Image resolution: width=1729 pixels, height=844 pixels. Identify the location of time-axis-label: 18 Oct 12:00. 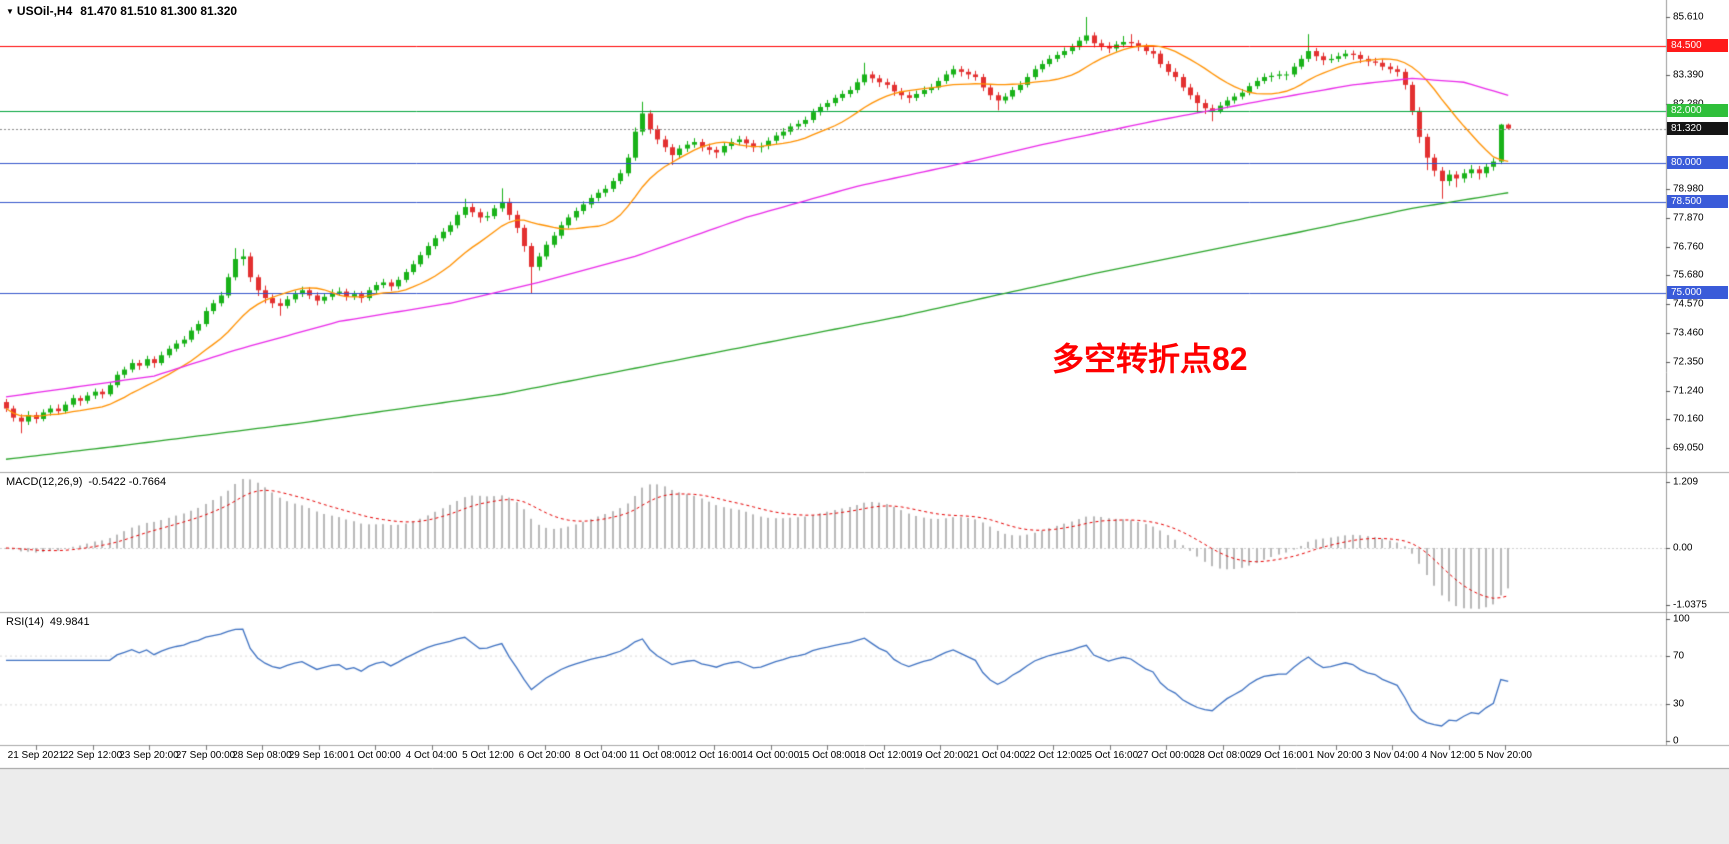
(883, 755).